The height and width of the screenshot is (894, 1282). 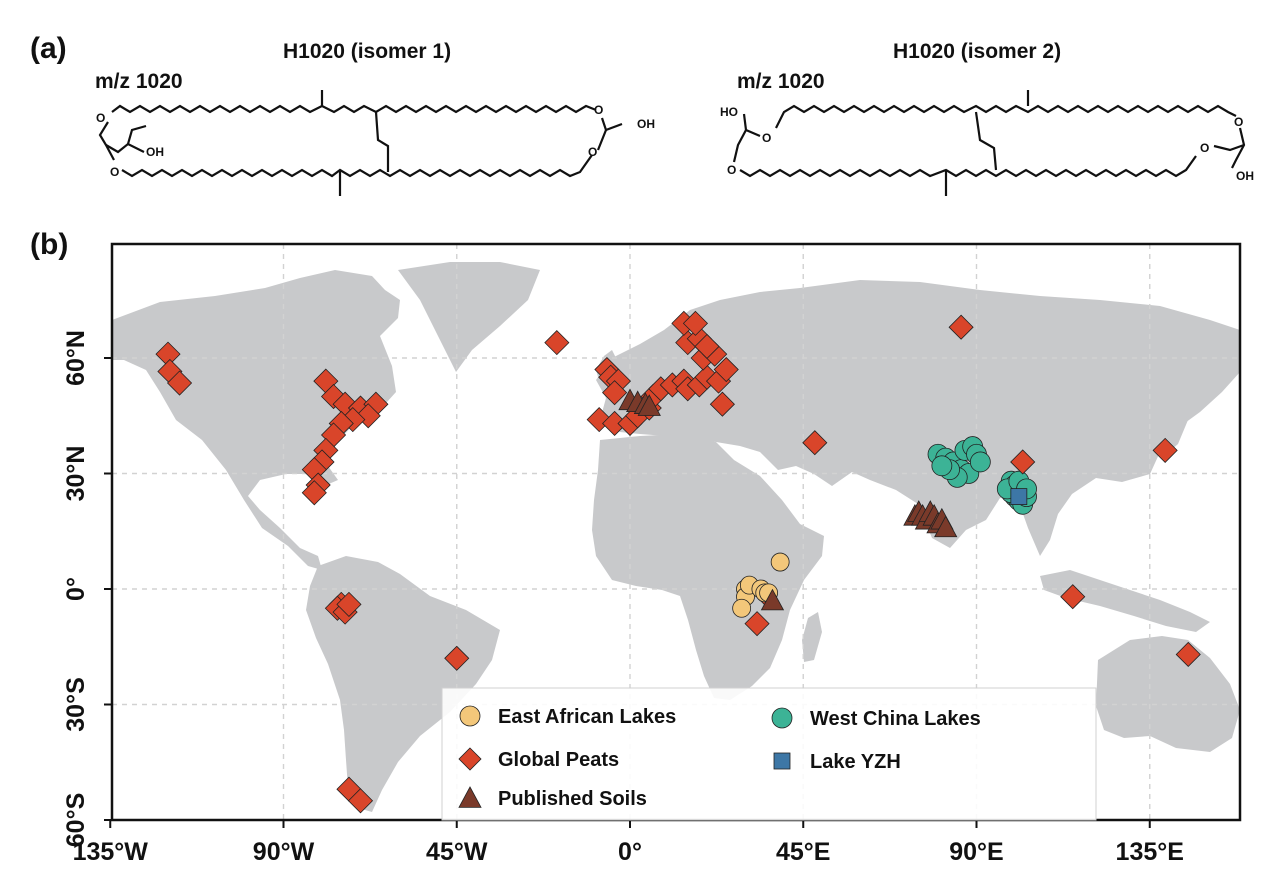 What do you see at coordinates (587, 717) in the screenshot?
I see `legend-label: East African Lakes` at bounding box center [587, 717].